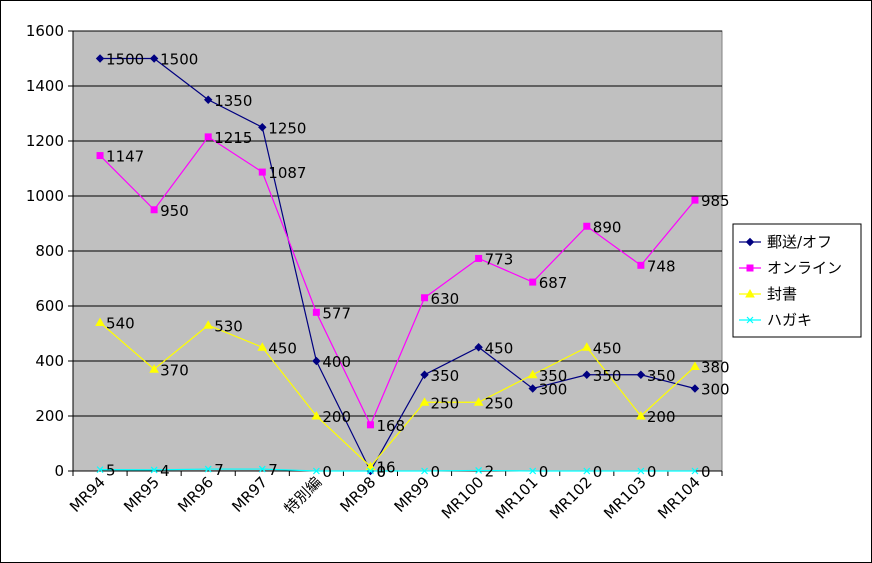 The height and width of the screenshot is (563, 872). I want to click on data-label: 1500, so click(179, 60).